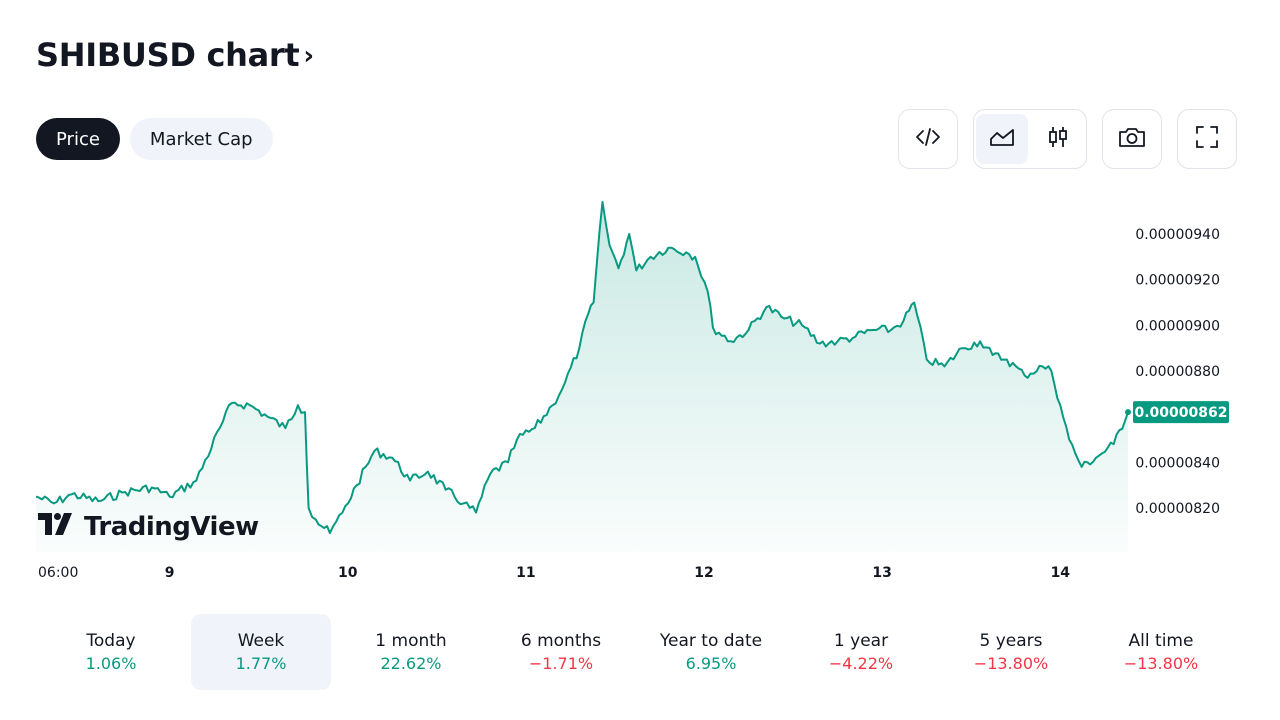 The height and width of the screenshot is (720, 1280). I want to click on period-1-month: 1 month 22.62%, so click(411, 652).